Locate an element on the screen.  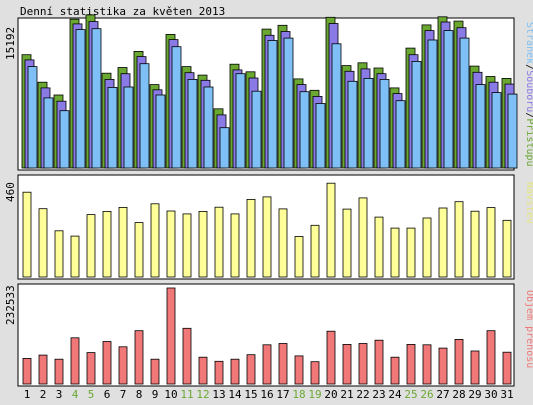
x-tick-label: 9 is located at coordinates (155, 394).